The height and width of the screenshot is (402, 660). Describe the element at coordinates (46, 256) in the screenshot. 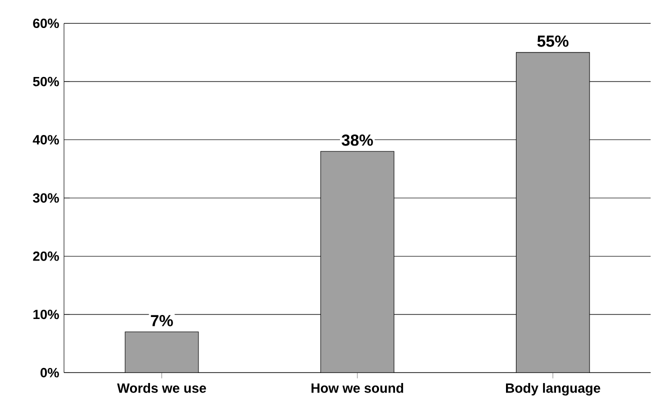

I see `y-tick-label: 20%` at that location.